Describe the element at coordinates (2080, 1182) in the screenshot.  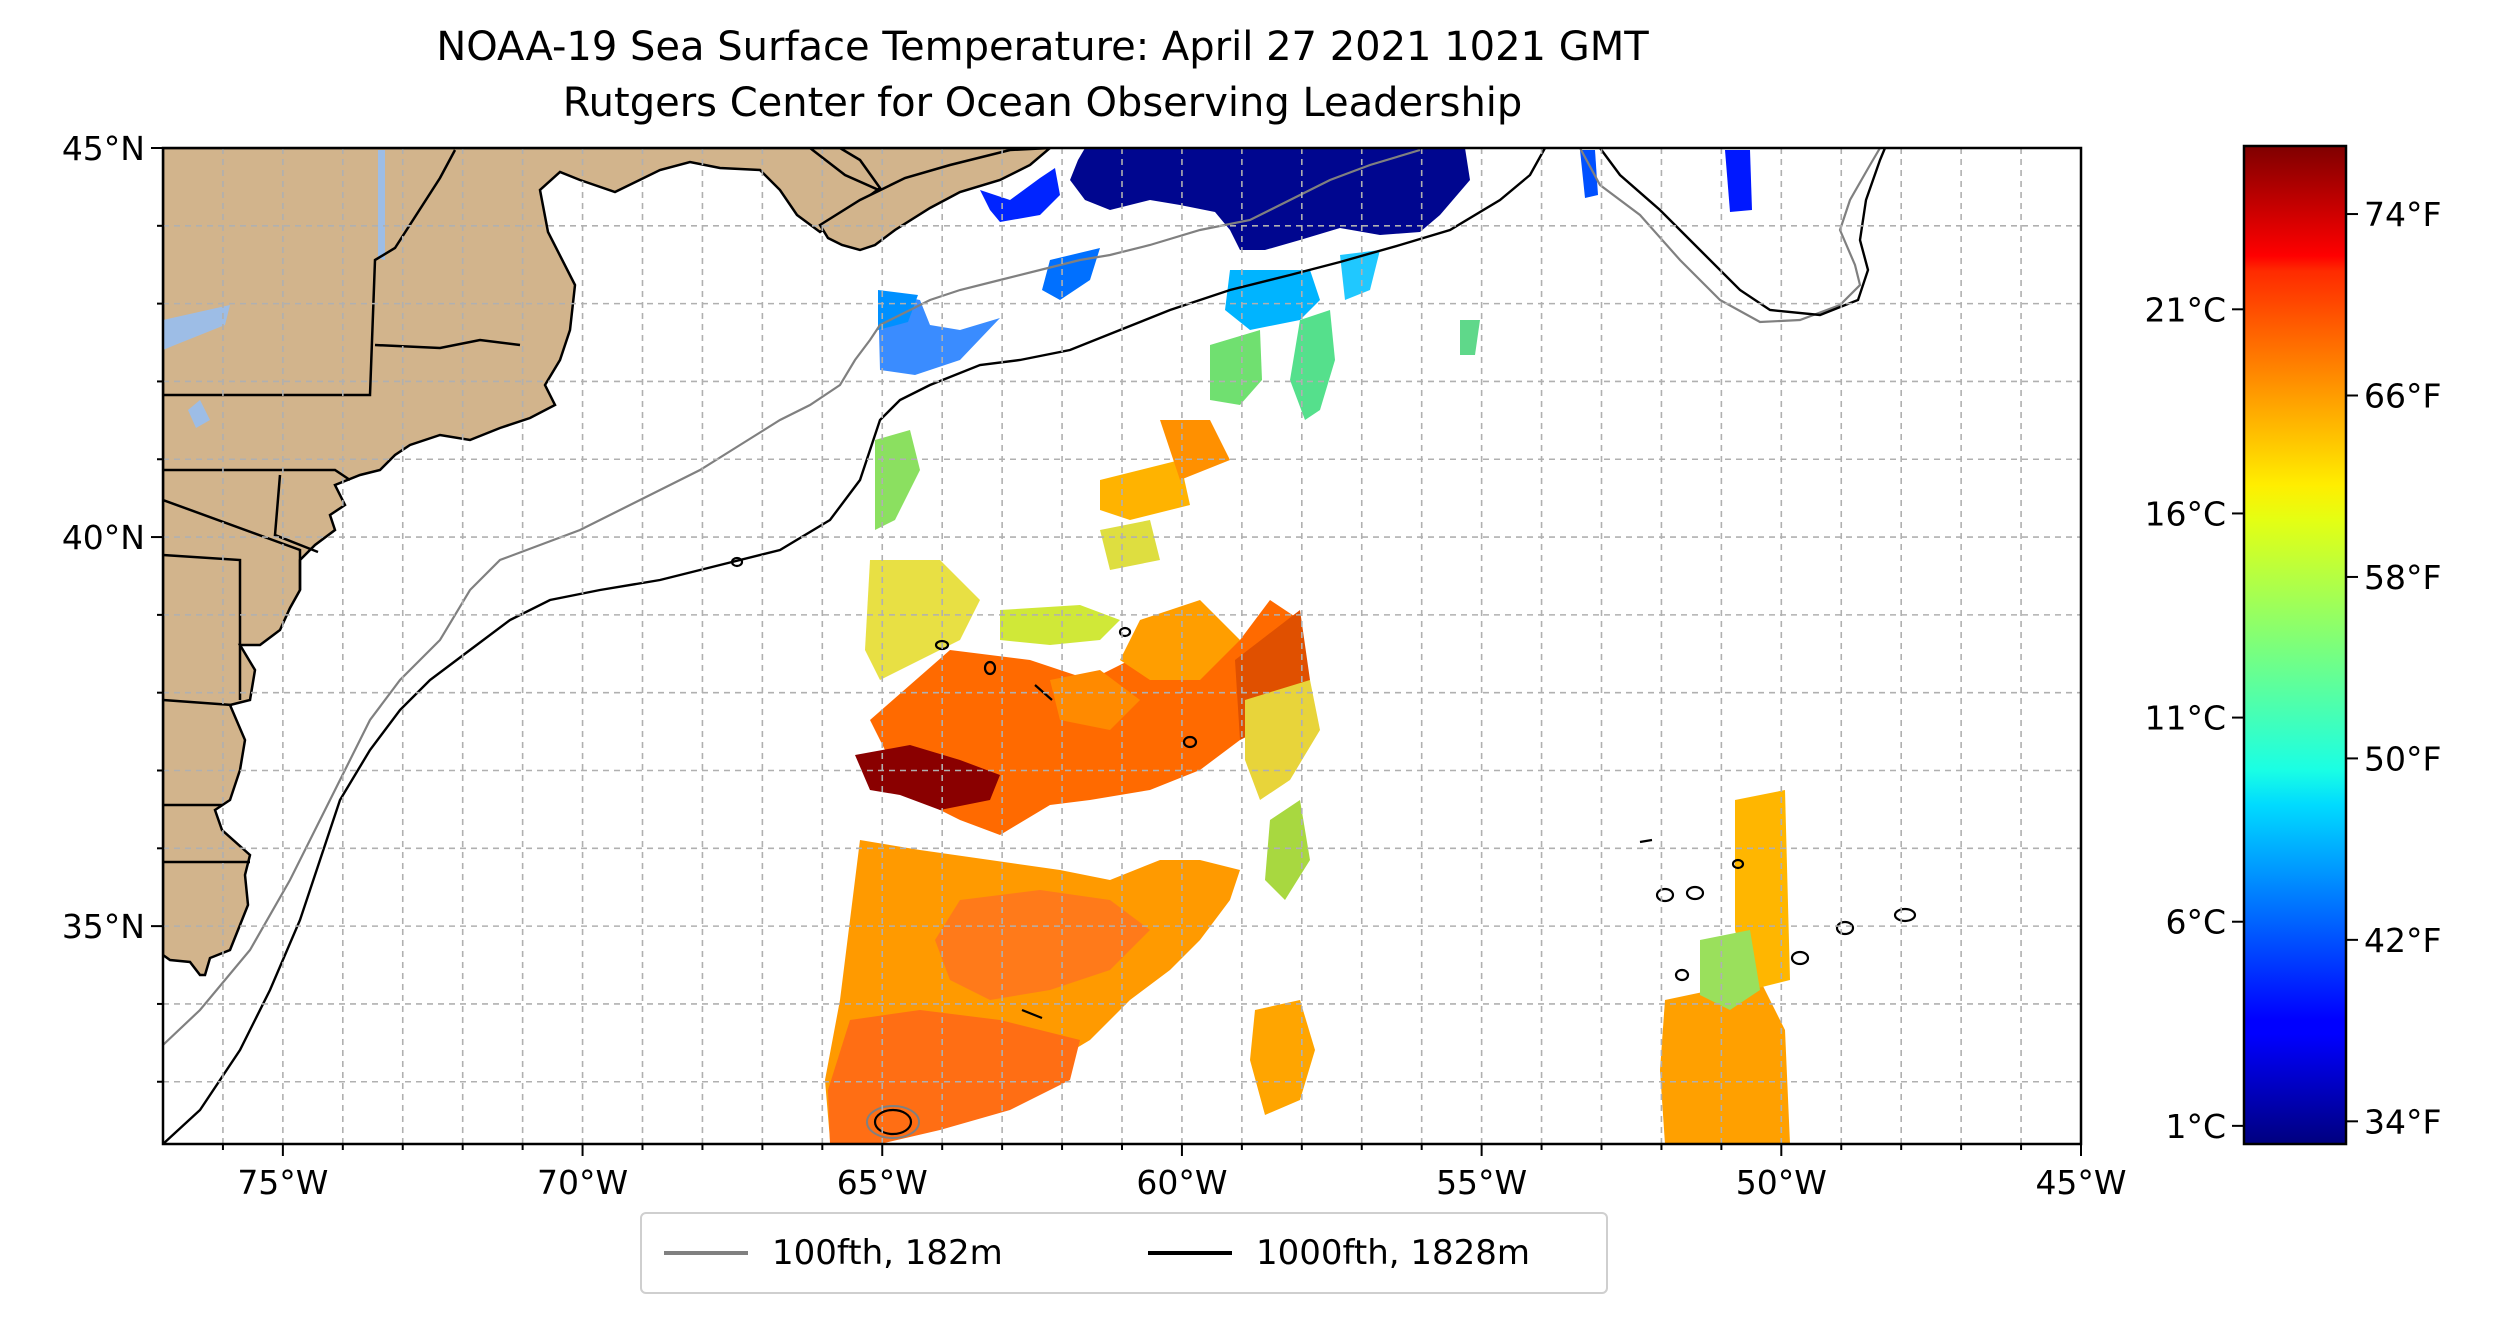
I see `x-tick-label: 45°W` at that location.